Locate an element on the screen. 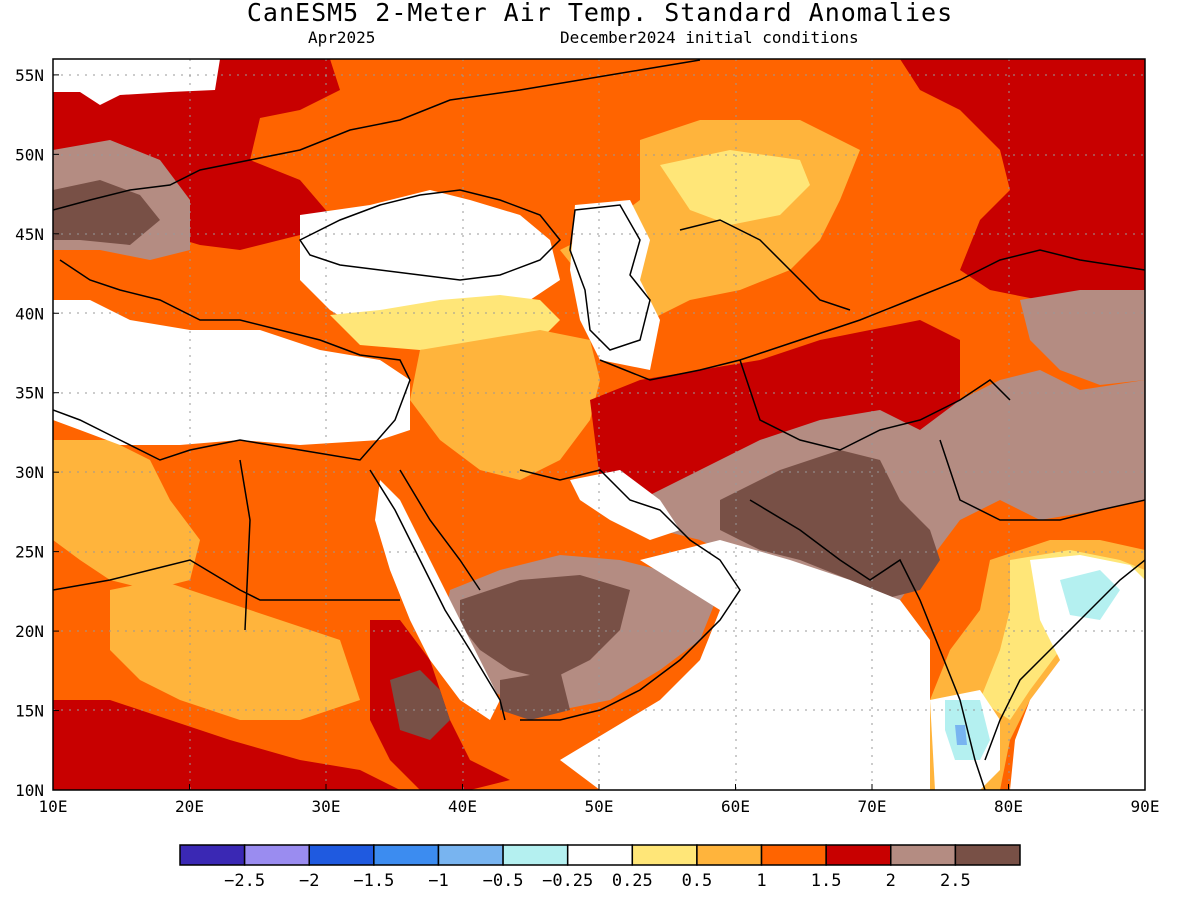 The width and height of the screenshot is (1200, 900). field-brown-arabia is located at coordinates (545, 627).